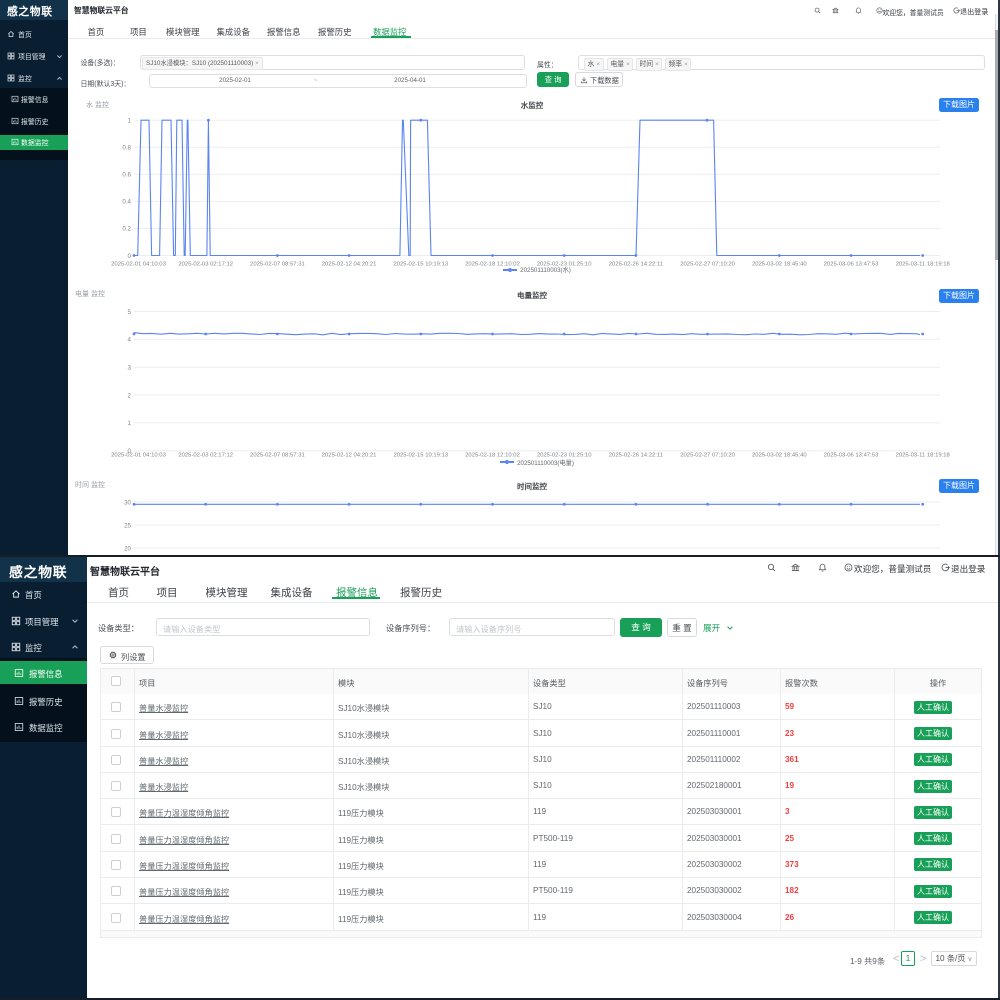 The height and width of the screenshot is (1000, 1000). What do you see at coordinates (130, 312) in the screenshot?
I see `svg-text: 5` at bounding box center [130, 312].